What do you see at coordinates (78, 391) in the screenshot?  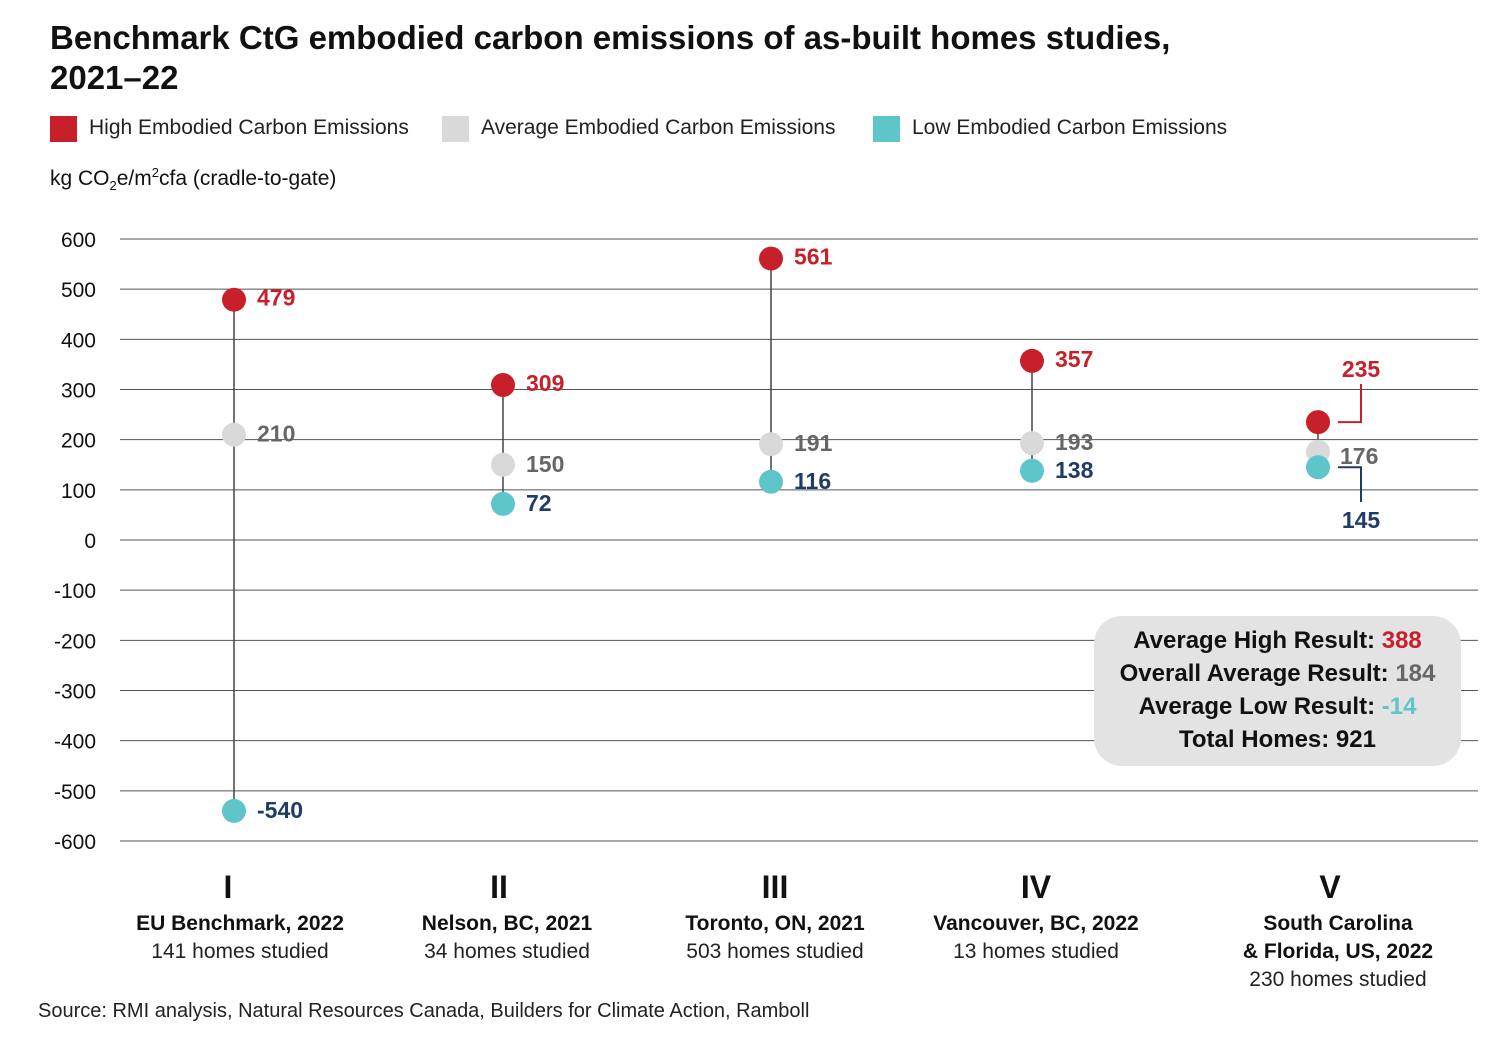 I see `y-tick-label: 300` at bounding box center [78, 391].